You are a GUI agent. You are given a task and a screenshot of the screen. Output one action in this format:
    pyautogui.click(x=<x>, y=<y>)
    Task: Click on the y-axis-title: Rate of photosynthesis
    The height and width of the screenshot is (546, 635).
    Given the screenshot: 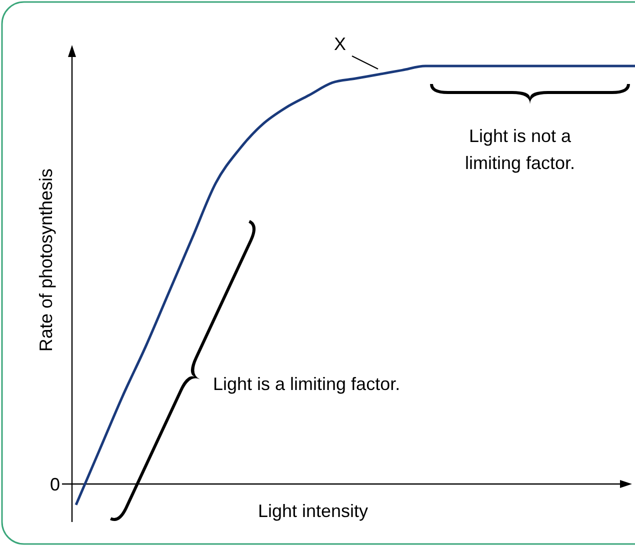 What is the action you would take?
    pyautogui.click(x=46, y=260)
    